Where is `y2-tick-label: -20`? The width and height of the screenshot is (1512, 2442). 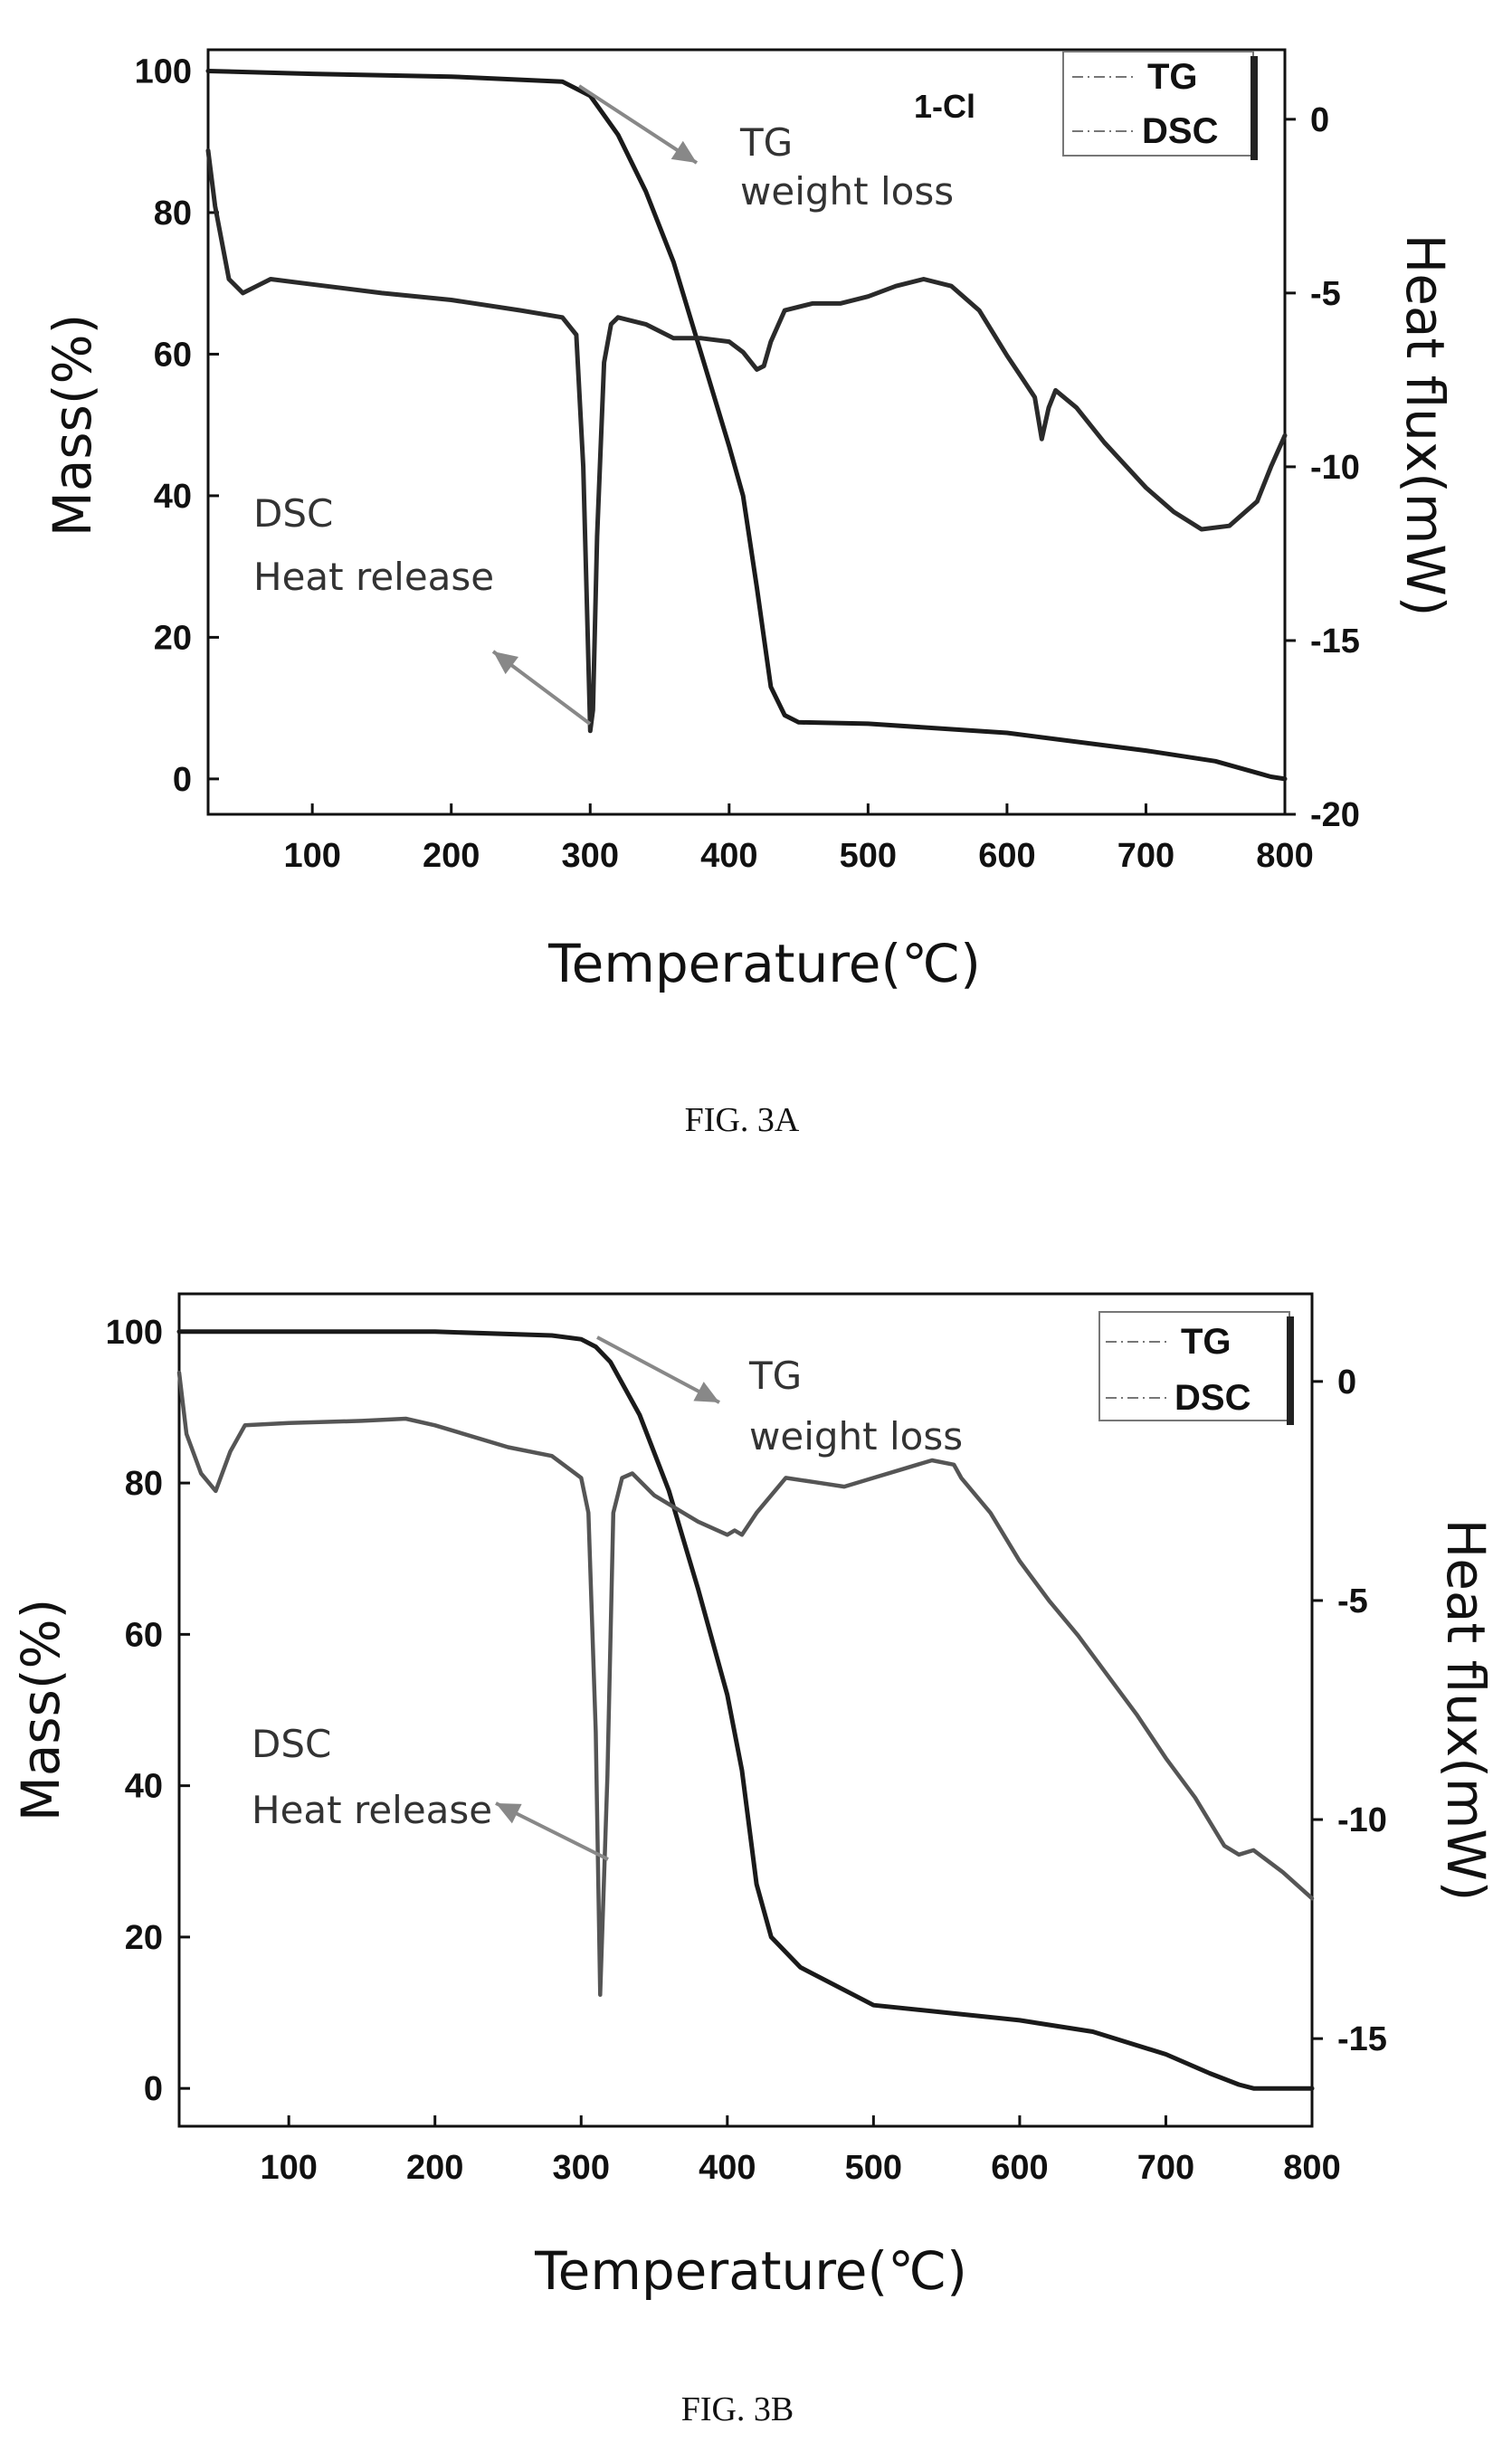
y2-tick-label: -20 is located at coordinates (1335, 815).